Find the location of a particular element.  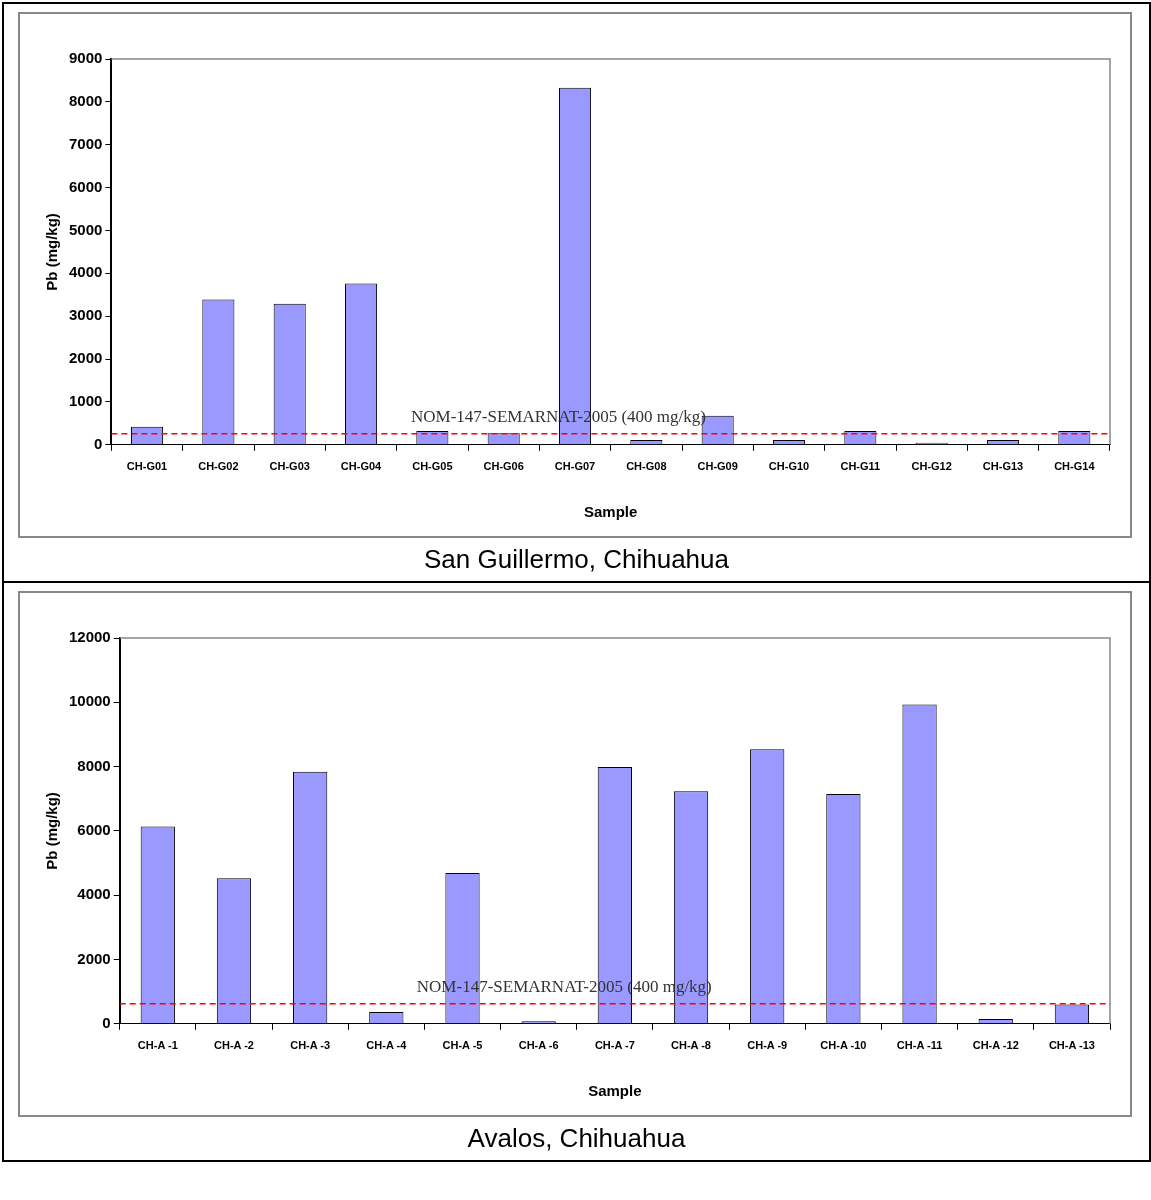

x-tick-label: CH-A -3 is located at coordinates (310, 1045).